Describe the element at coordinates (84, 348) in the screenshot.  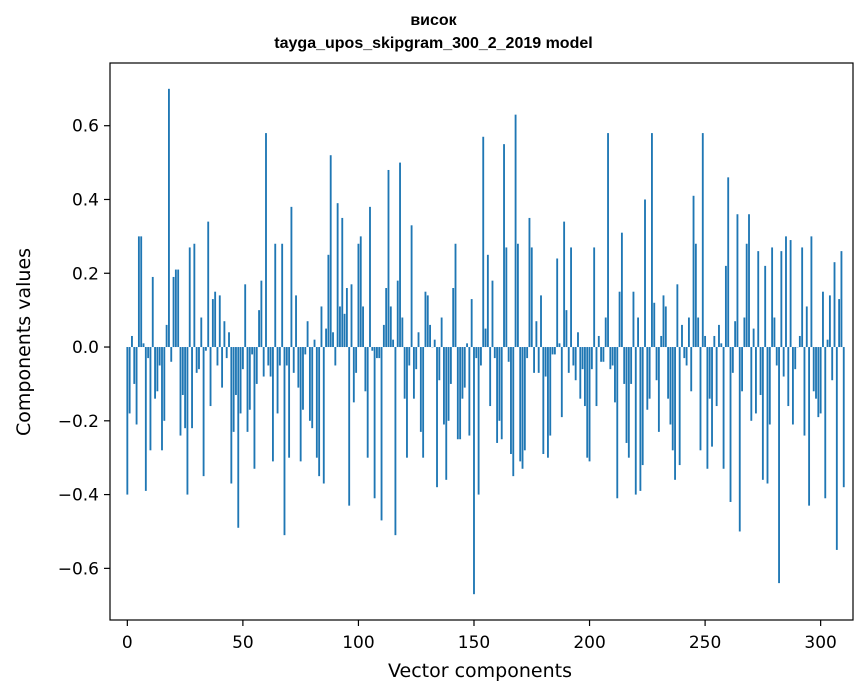
I see `y-axis: −0.6−0.4−0.20.00.20.40.6` at that location.